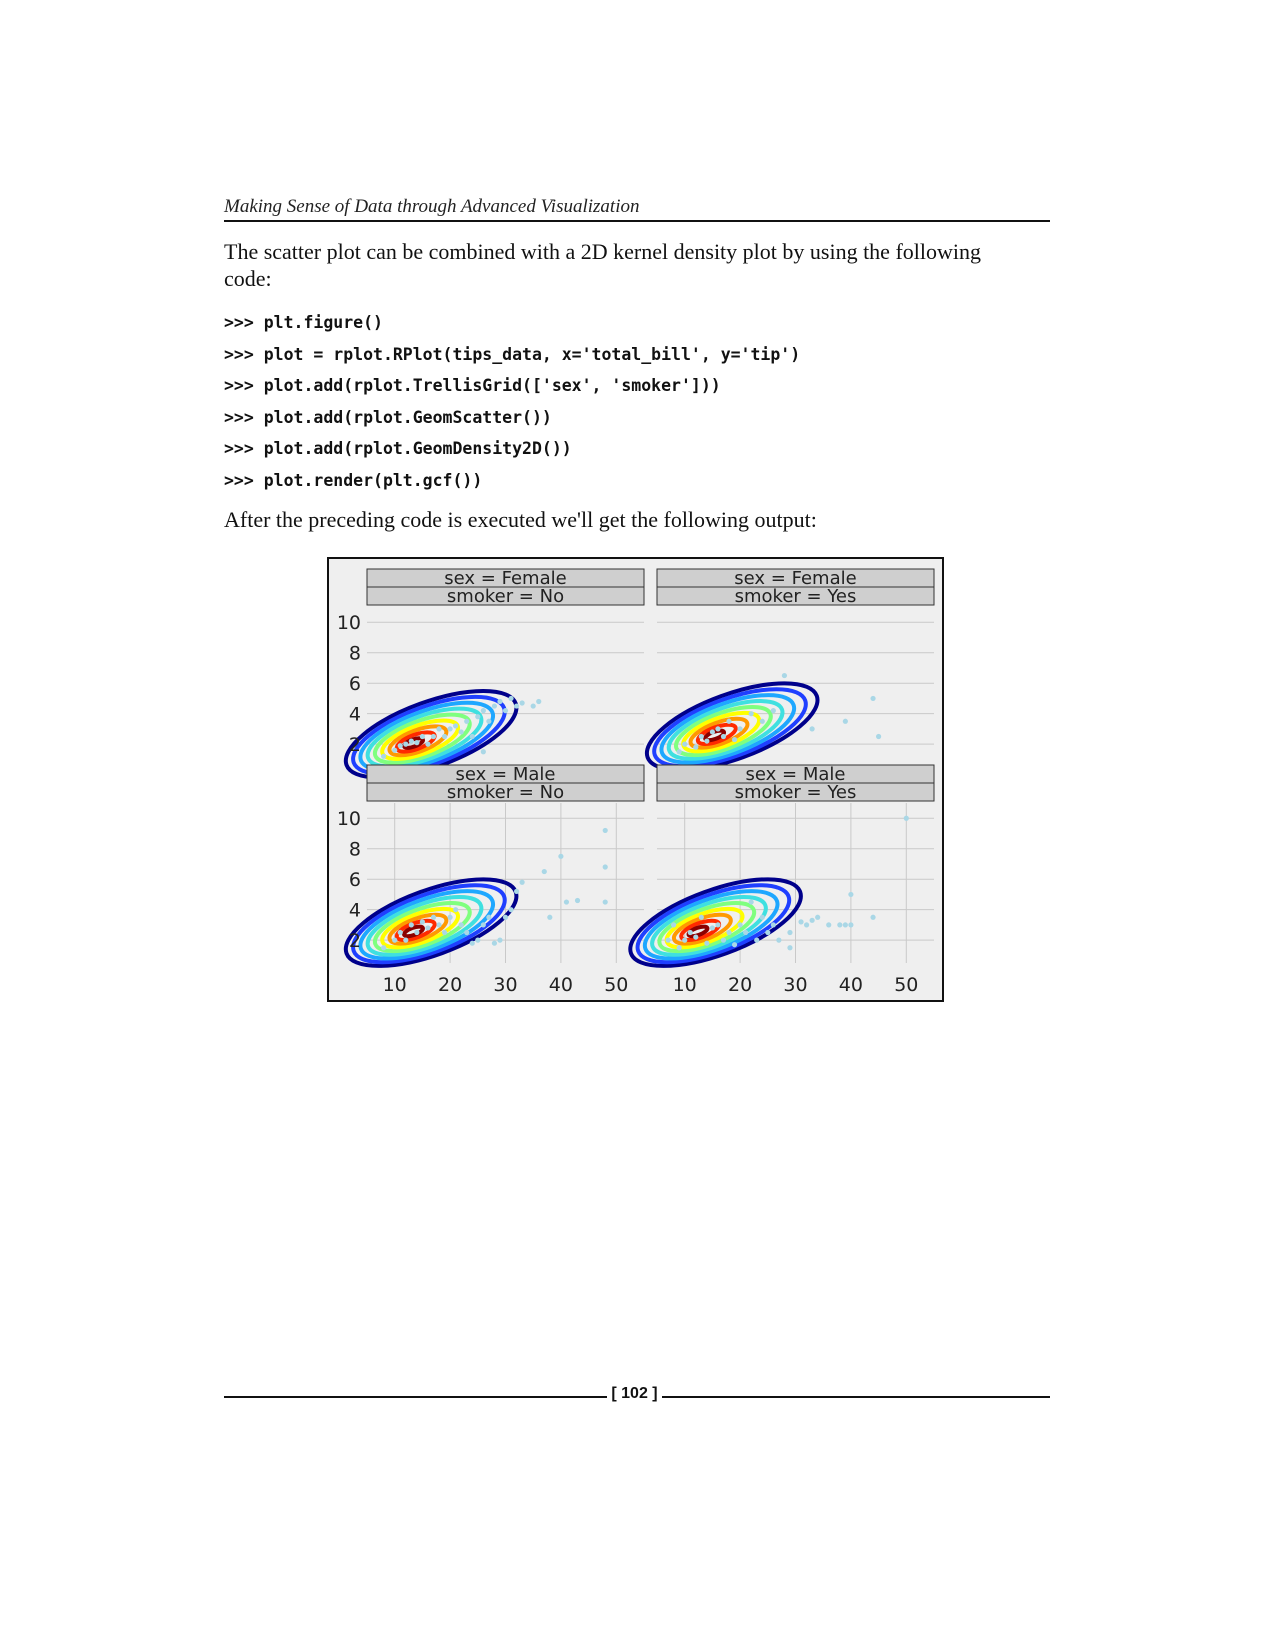 This screenshot has height=1650, width=1275. Describe the element at coordinates (355, 941) in the screenshot. I see `y-tick-label: 2` at that location.